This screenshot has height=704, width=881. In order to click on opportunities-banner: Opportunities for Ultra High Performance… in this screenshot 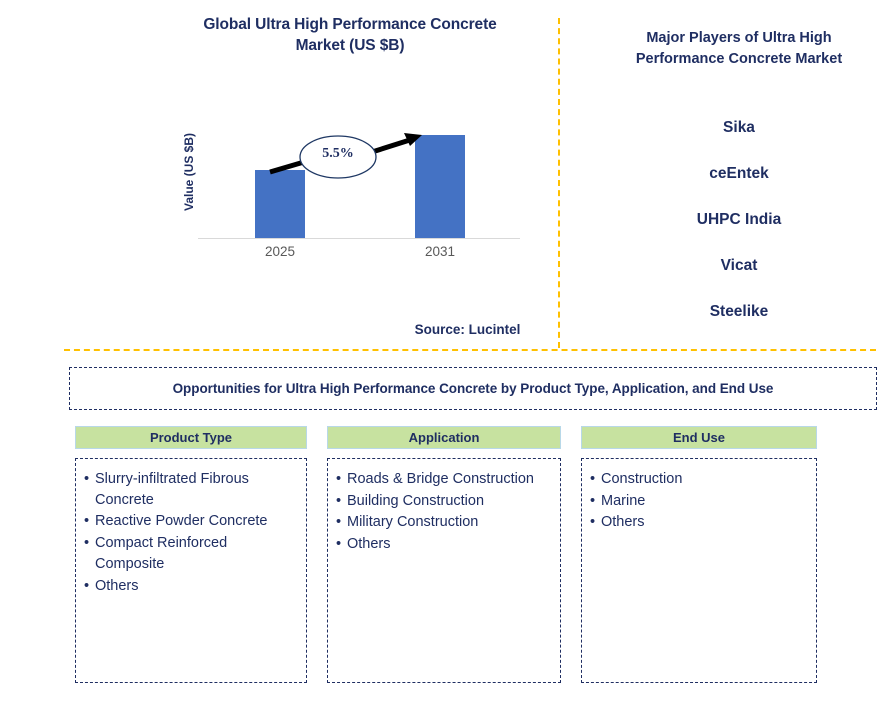, I will do `click(473, 388)`.